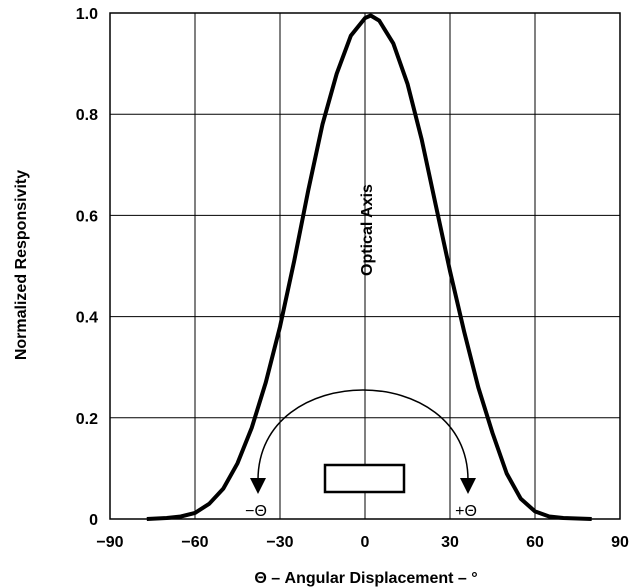 This screenshot has height=588, width=634. What do you see at coordinates (87, 216) in the screenshot?
I see `y-tick-label: 0.6` at bounding box center [87, 216].